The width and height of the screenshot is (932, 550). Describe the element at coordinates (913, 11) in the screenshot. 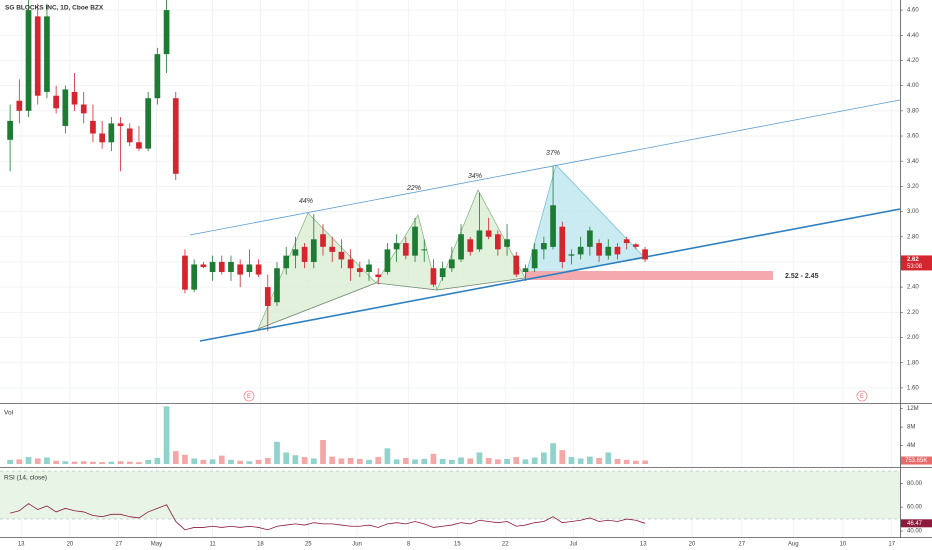

I see `y-tick-label: 4.60` at that location.